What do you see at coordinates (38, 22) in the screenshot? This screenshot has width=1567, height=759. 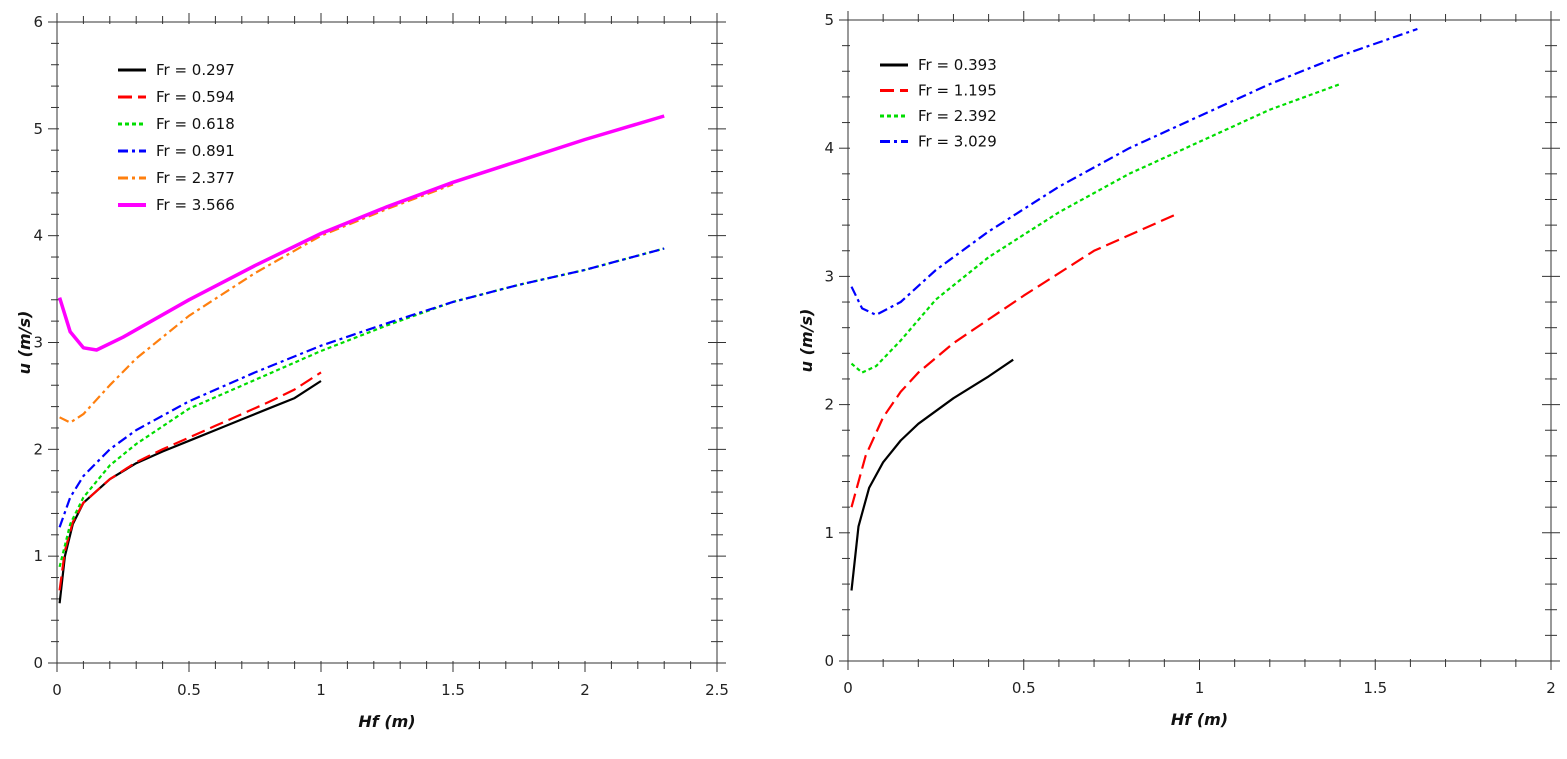 I see `y-tick-label: 6` at bounding box center [38, 22].